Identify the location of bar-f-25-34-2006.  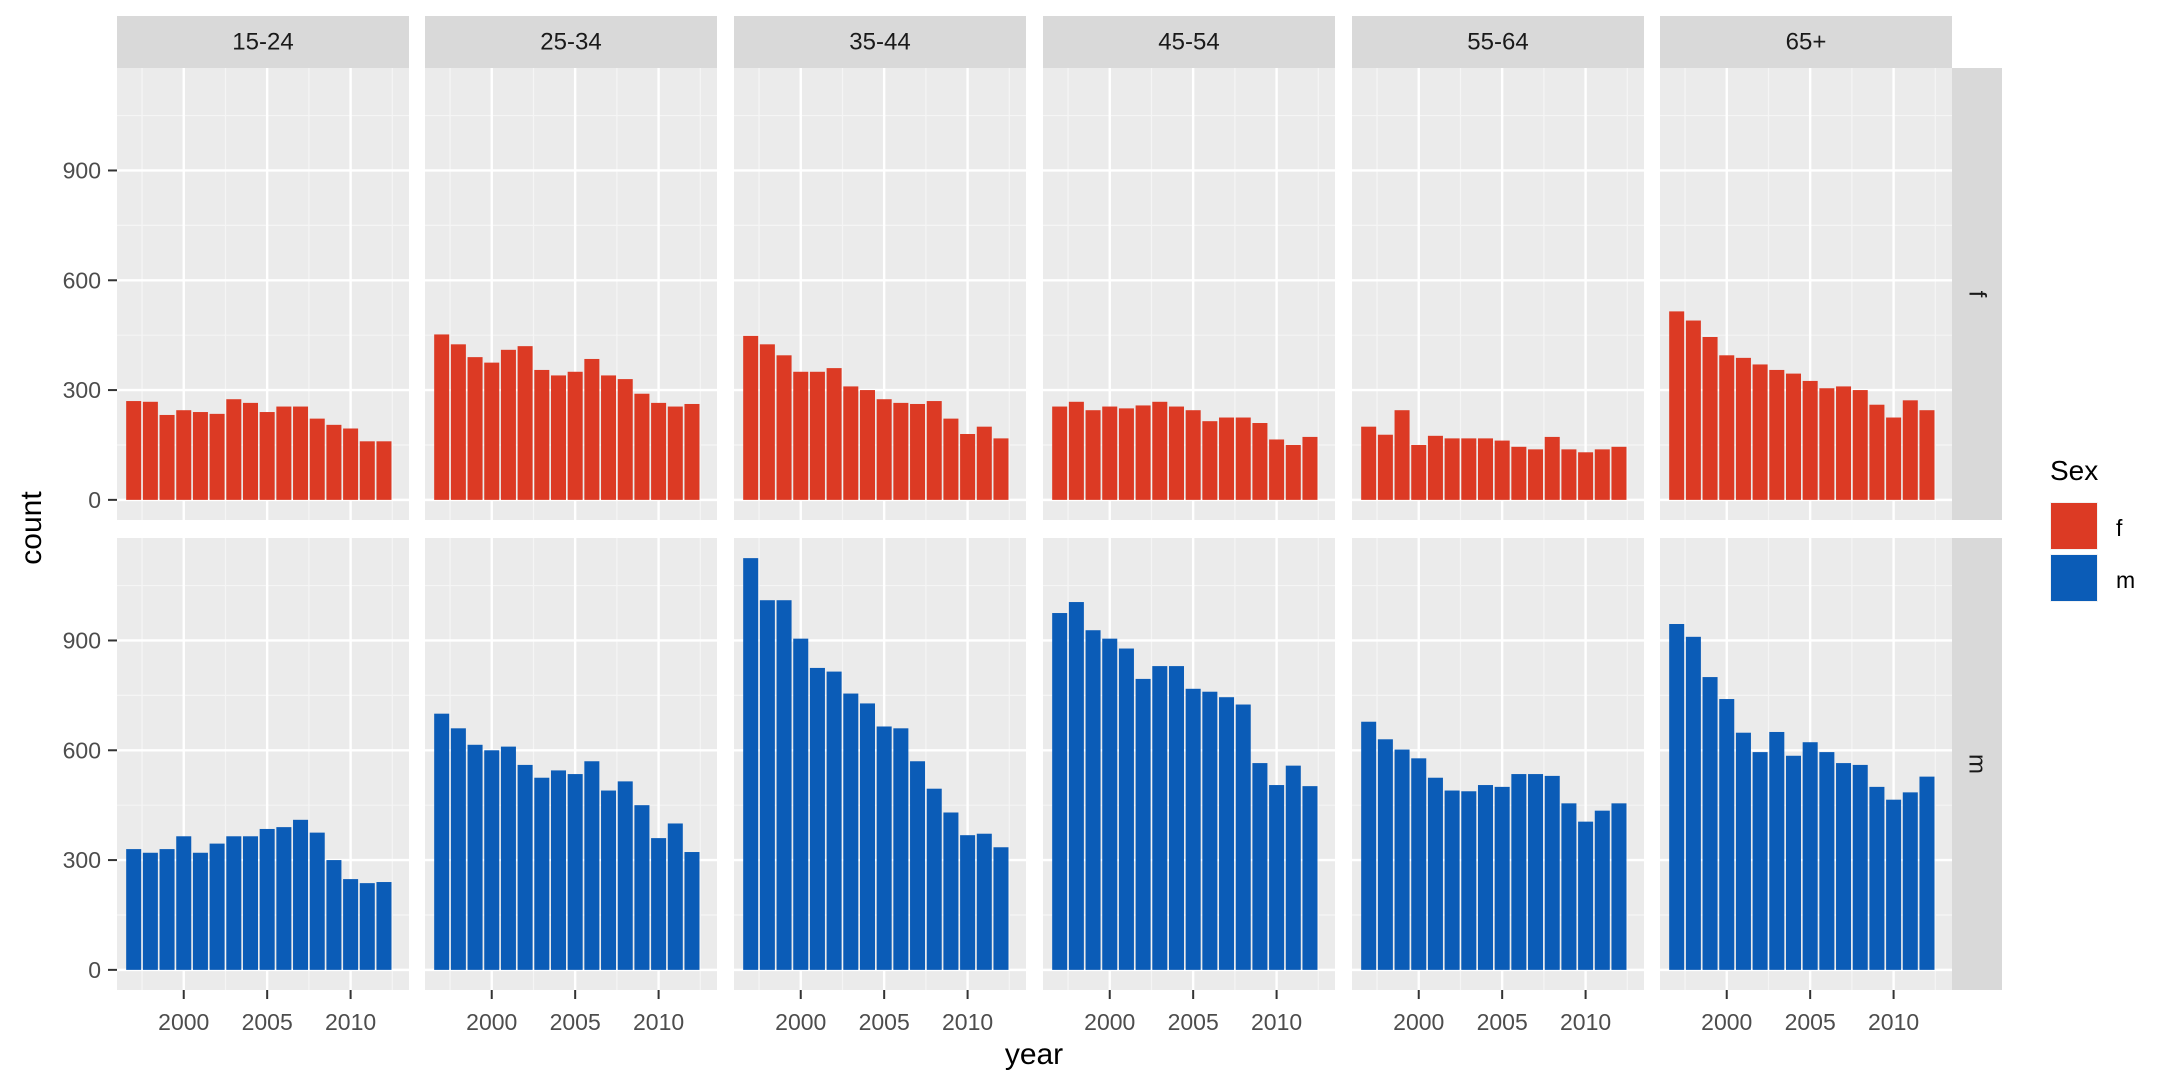
(592, 429).